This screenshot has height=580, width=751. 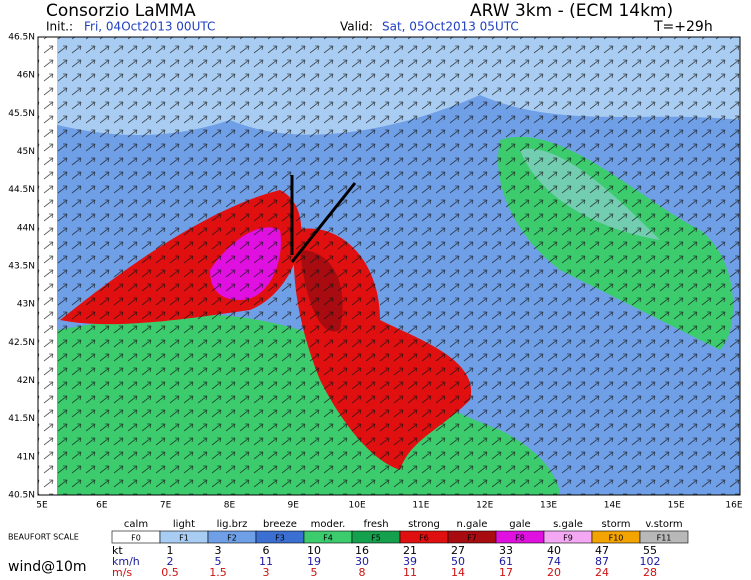 What do you see at coordinates (323, 222) in the screenshot?
I see `cross-section` at bounding box center [323, 222].